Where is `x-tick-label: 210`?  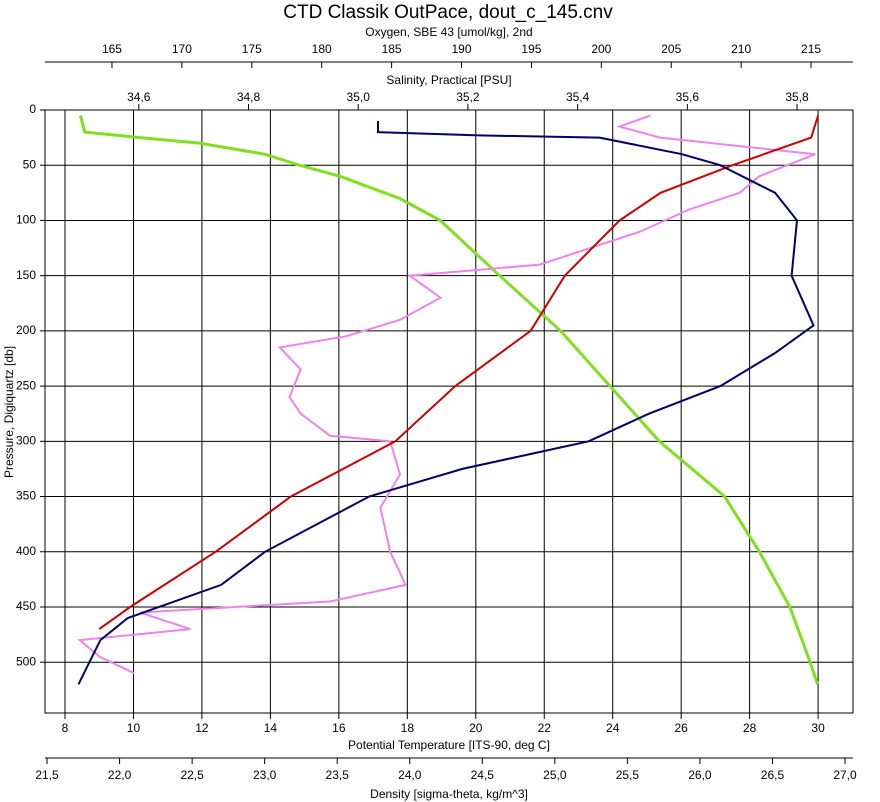
x-tick-label: 210 is located at coordinates (741, 49).